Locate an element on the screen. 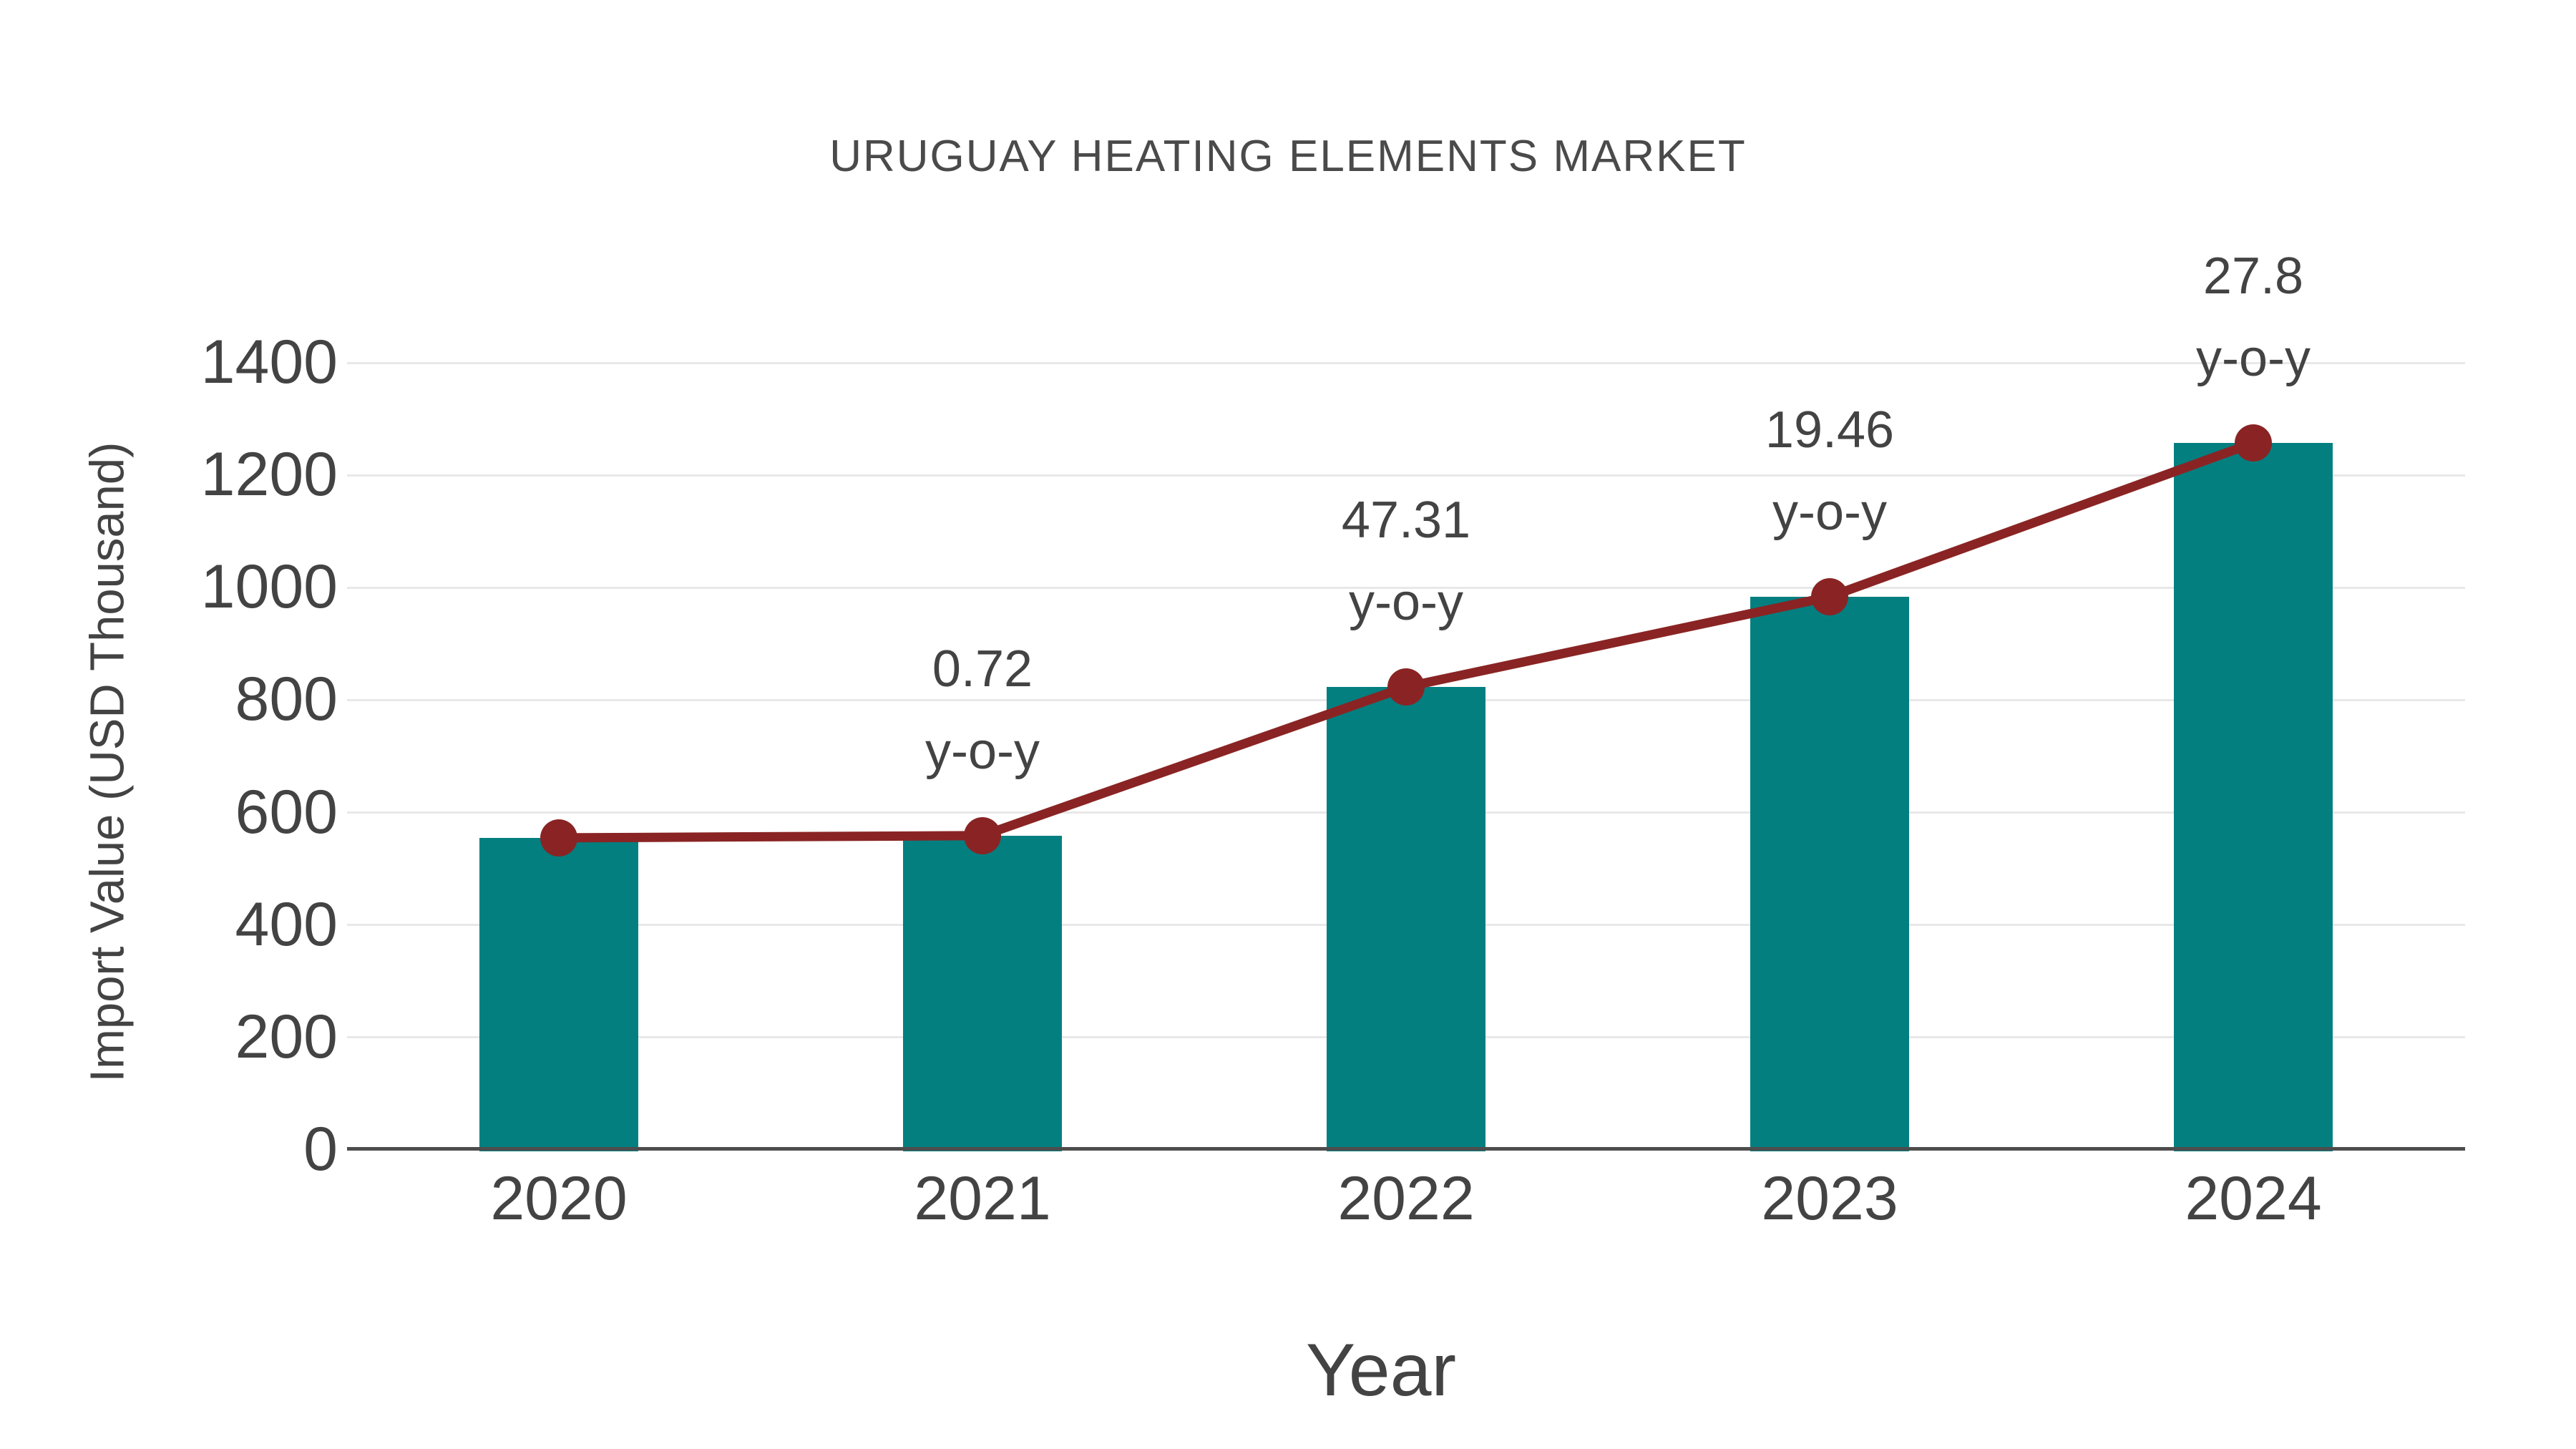  line-marker-2020 is located at coordinates (558, 838).